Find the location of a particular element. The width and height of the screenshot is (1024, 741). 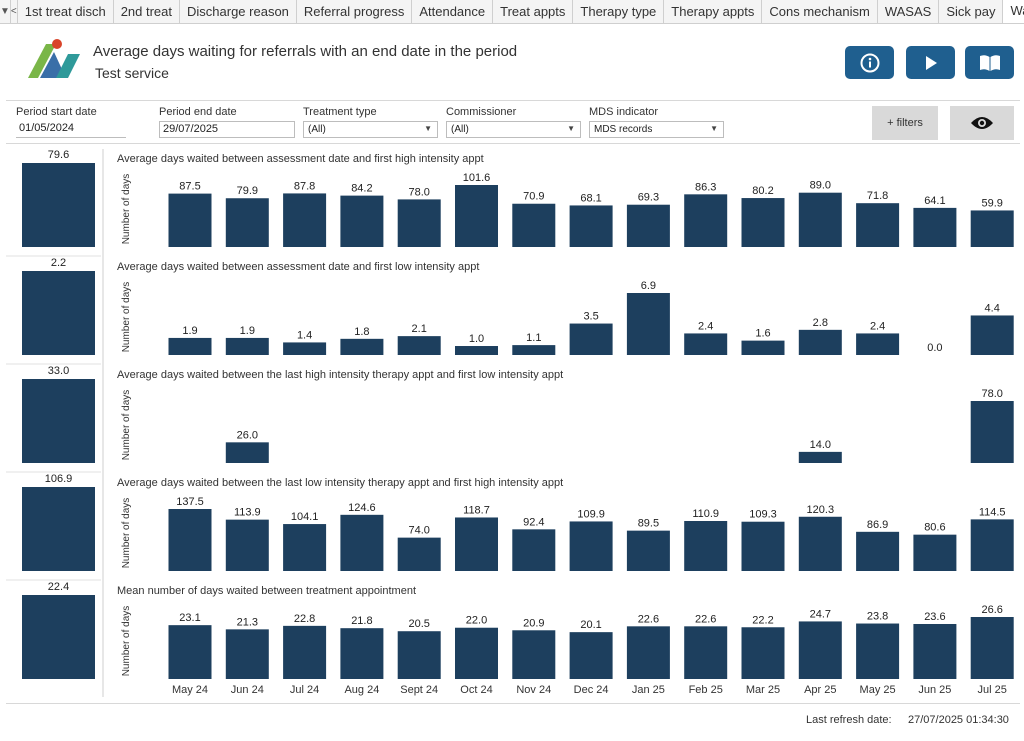

bar-value-label: 6.9 is located at coordinates (648, 286).